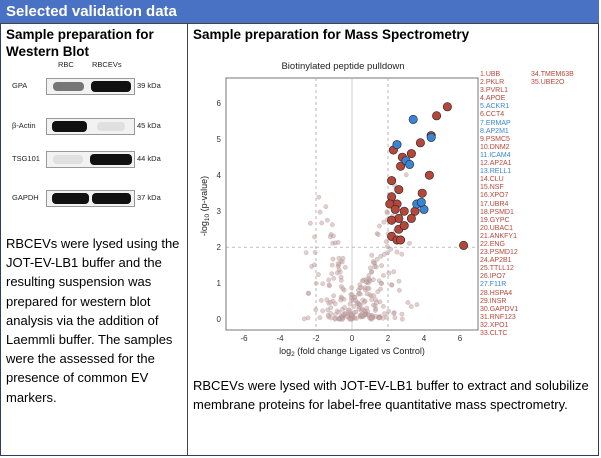  I want to click on kda-gapdh: 37 kDa, so click(149, 197).